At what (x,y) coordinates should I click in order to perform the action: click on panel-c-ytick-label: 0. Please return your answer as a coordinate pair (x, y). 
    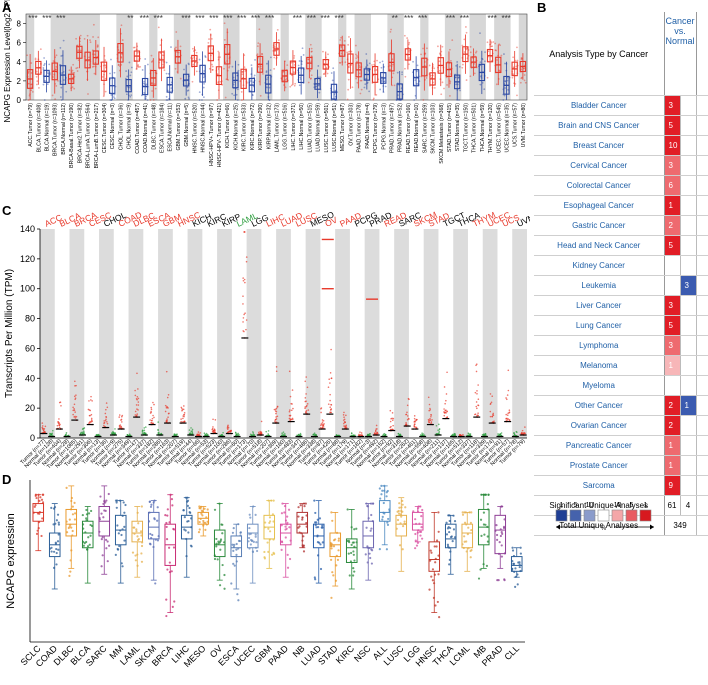
    Looking at the image, I should click on (32, 438).